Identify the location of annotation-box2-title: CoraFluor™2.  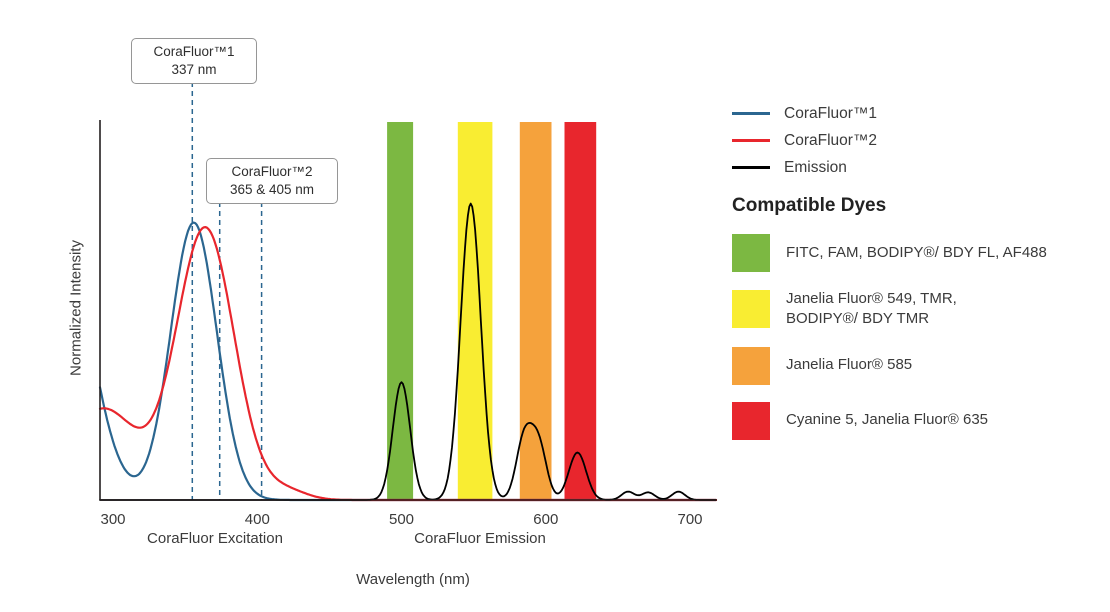
(272, 171).